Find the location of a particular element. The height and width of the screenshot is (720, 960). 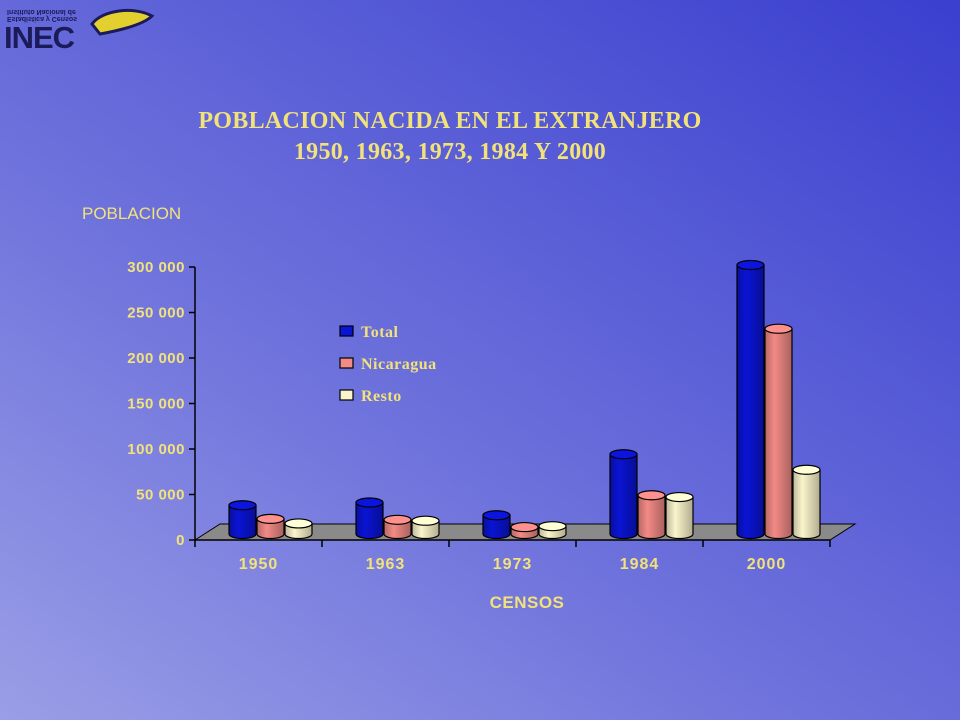

bar-nicaragua-1984 is located at coordinates (651, 515).